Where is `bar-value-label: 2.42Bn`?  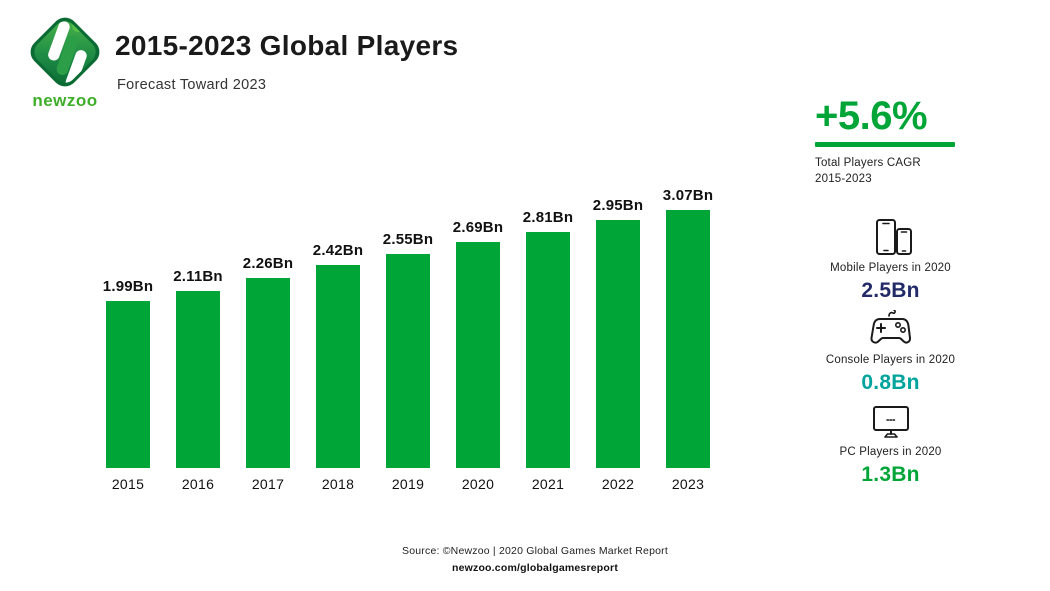 bar-value-label: 2.42Bn is located at coordinates (338, 250).